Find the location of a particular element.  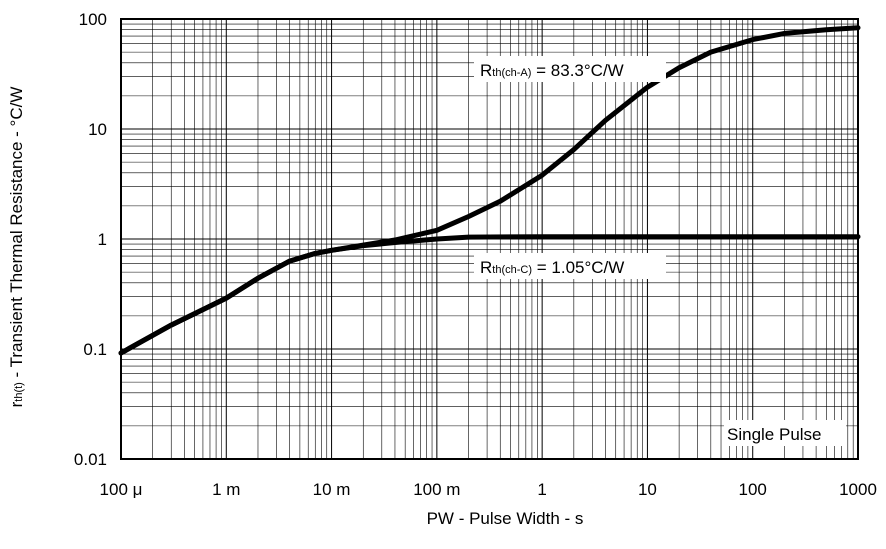

y-tick-label: 1 is located at coordinates (102, 239).